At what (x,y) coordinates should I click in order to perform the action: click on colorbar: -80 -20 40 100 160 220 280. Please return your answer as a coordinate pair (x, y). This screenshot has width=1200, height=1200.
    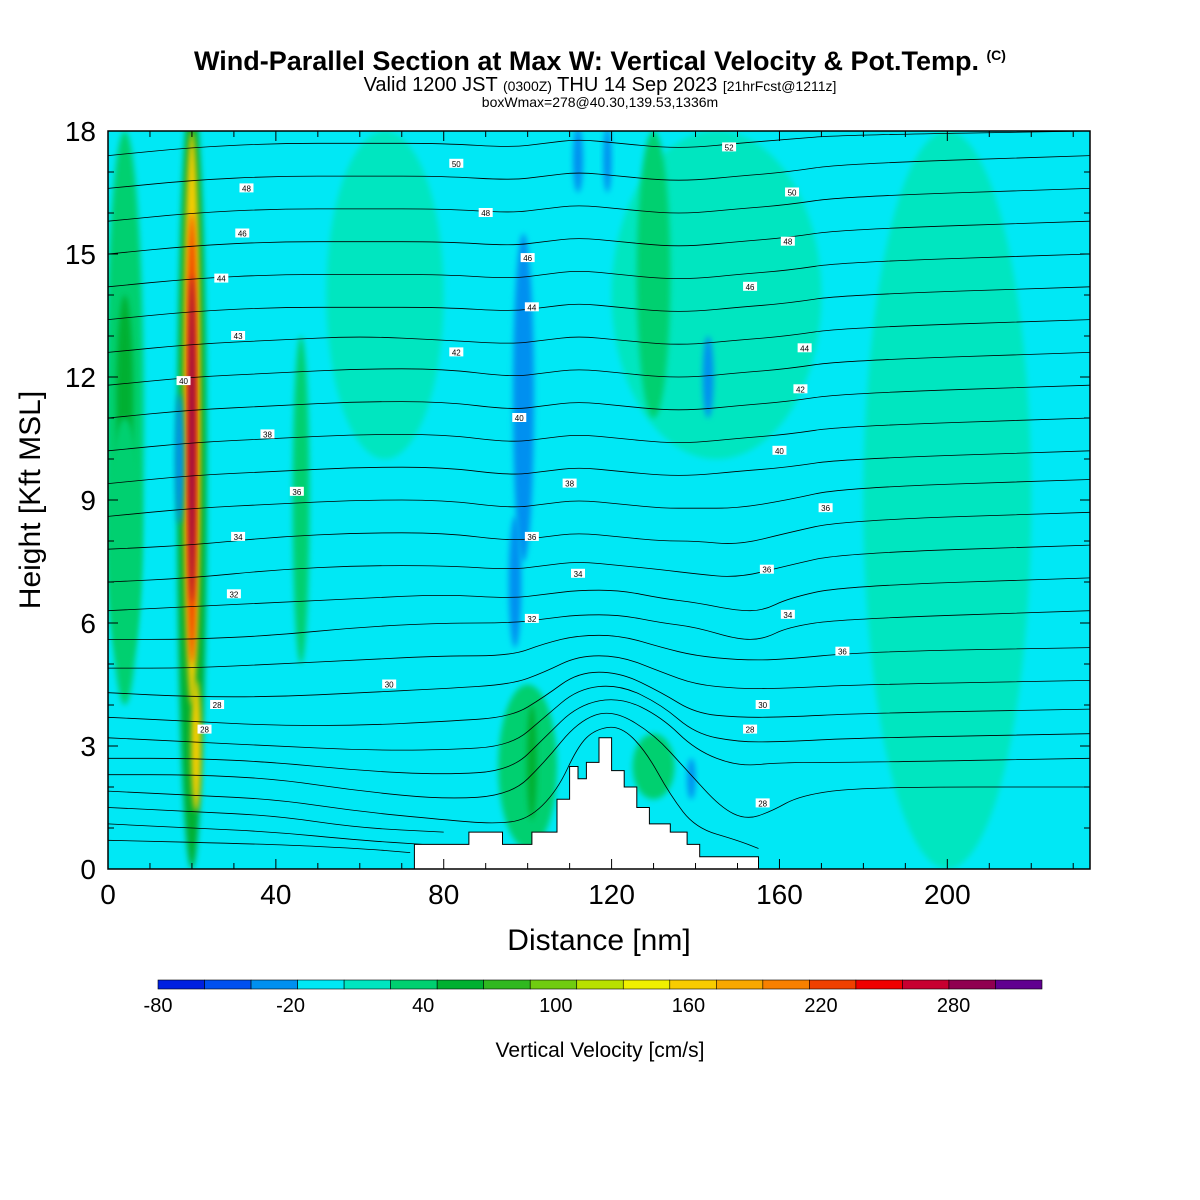
    Looking at the image, I should click on (593, 998).